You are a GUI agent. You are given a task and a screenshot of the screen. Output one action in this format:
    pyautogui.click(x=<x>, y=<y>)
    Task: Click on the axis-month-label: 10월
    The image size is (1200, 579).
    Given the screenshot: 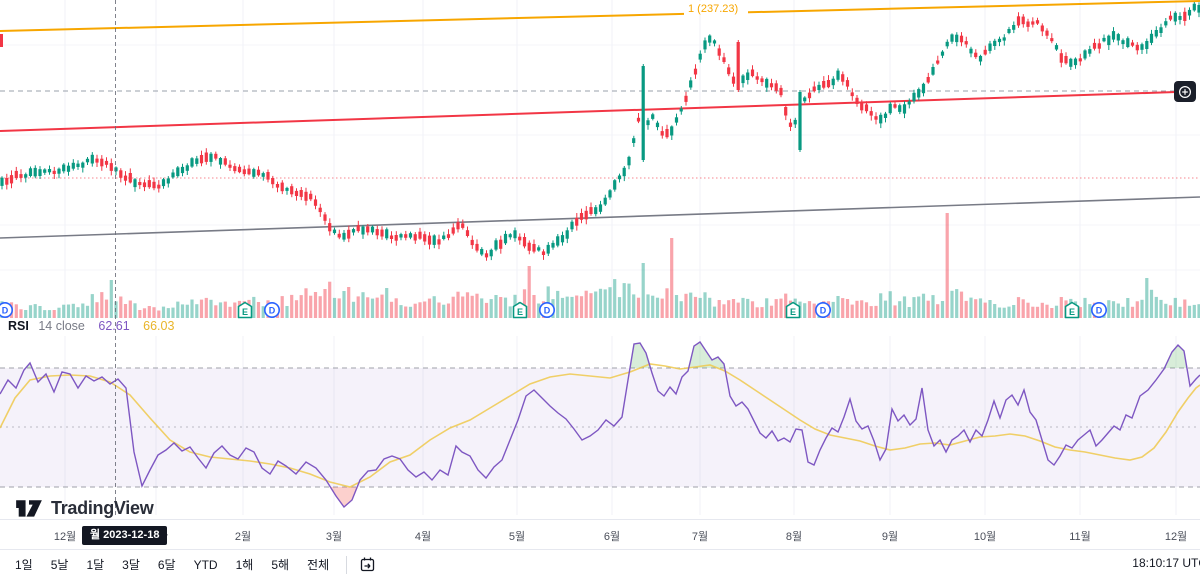 What is the action you would take?
    pyautogui.click(x=985, y=537)
    